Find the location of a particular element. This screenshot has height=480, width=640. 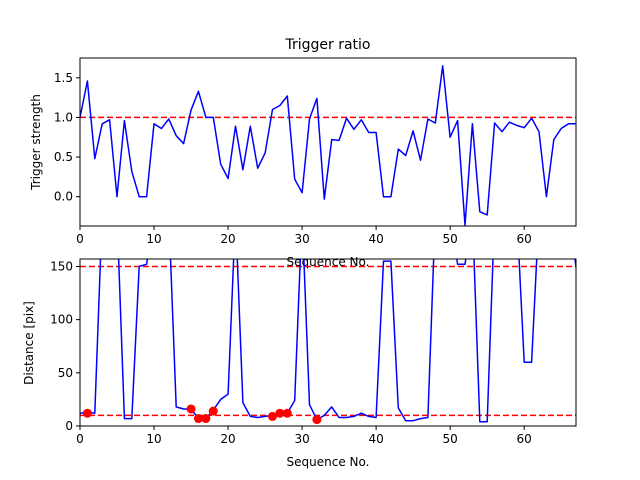

y-tick-label: 0.5 is located at coordinates (63, 157).